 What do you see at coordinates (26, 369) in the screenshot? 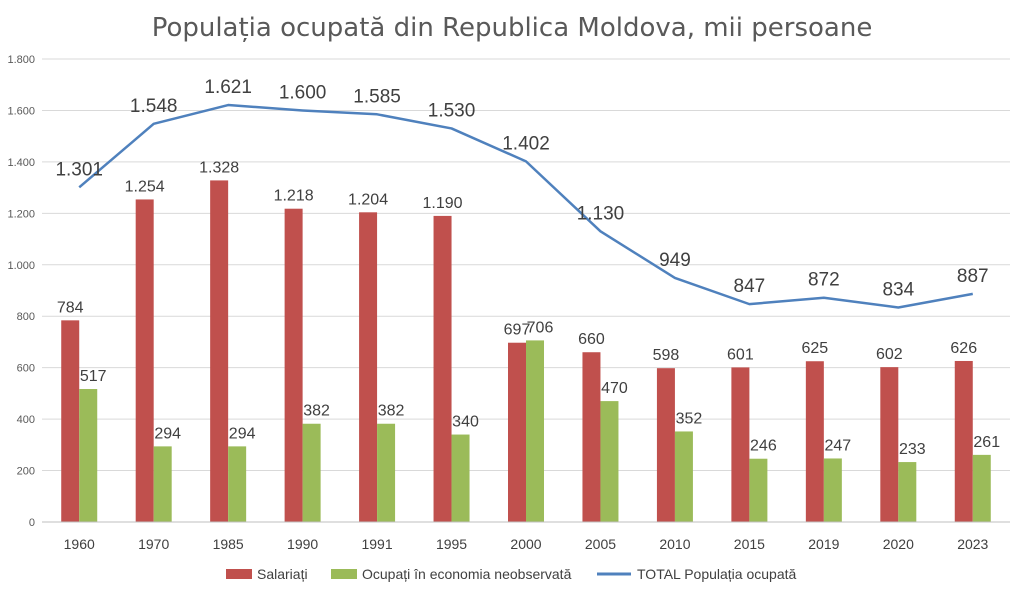
I see `y-tick-label: 600` at bounding box center [26, 369].